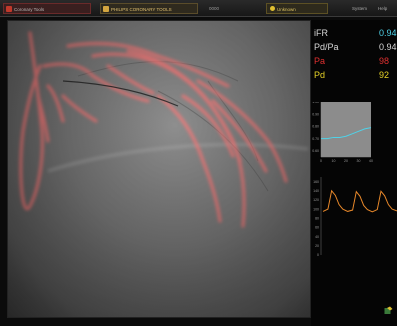 The image size is (397, 326). I want to click on tool-tab: PHILIPS CORONARY TOOLS, so click(149, 8).